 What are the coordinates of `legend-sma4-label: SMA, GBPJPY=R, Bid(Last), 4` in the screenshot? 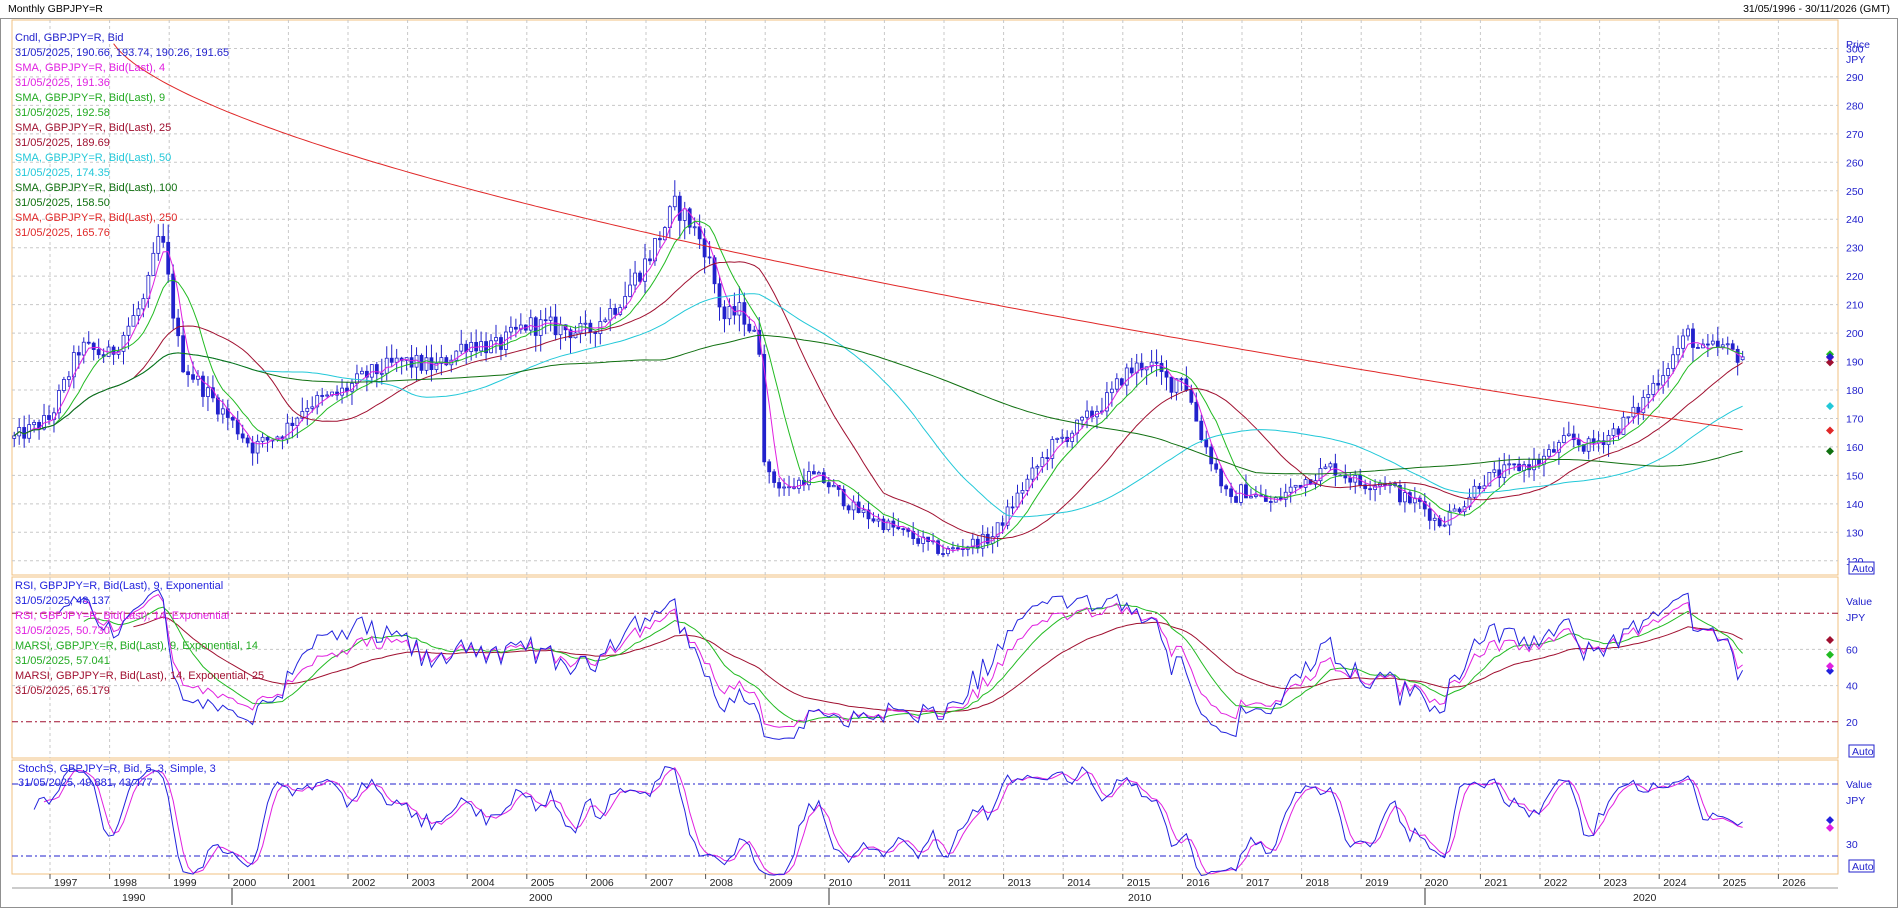 It's located at (90, 68).